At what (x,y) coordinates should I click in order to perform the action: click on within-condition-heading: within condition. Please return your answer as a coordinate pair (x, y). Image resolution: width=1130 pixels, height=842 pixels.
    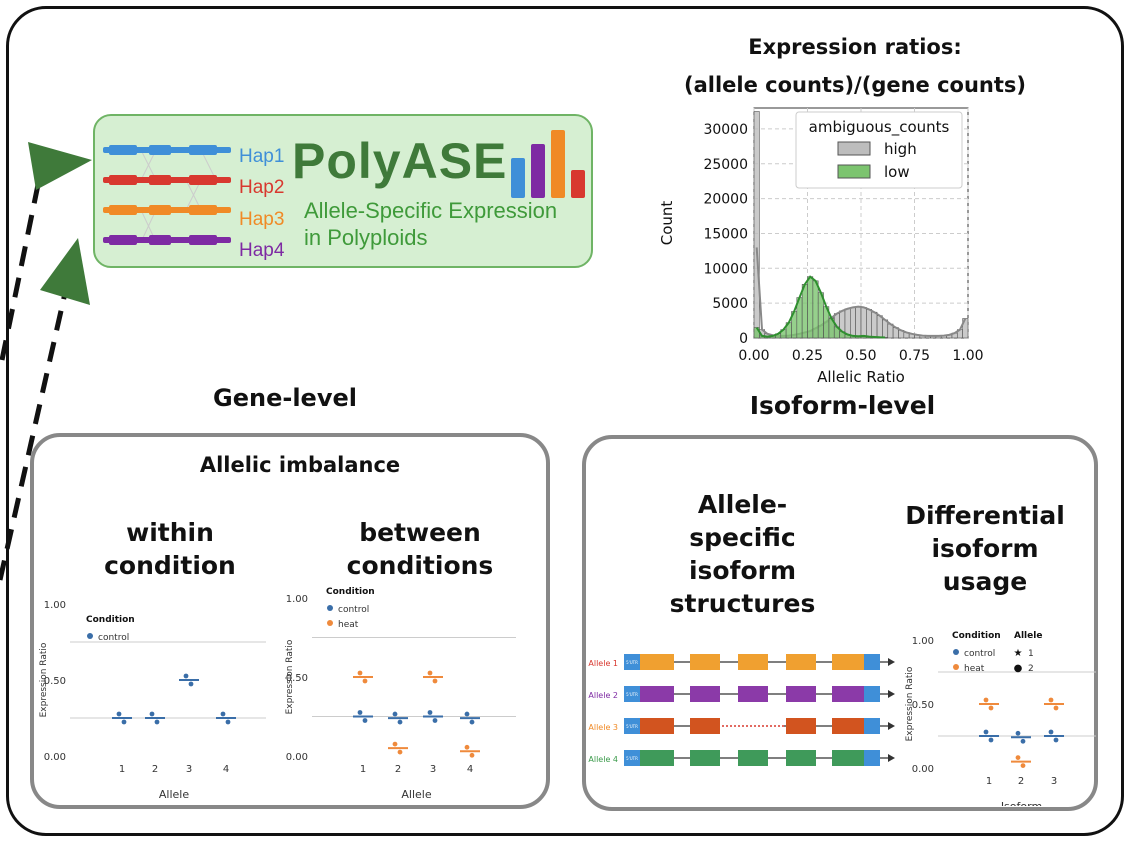
    Looking at the image, I should click on (170, 549).